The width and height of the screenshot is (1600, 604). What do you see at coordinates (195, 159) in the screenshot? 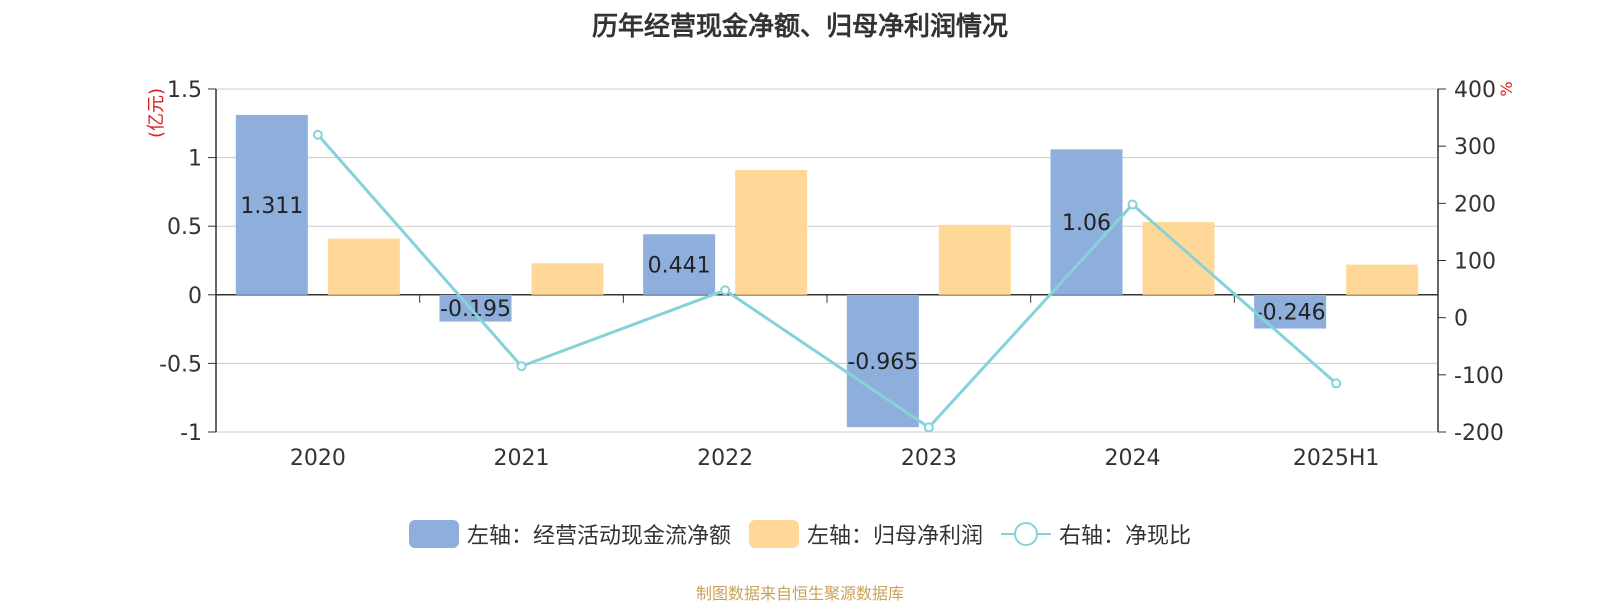
I see `left-tick-label: 1` at bounding box center [195, 159].